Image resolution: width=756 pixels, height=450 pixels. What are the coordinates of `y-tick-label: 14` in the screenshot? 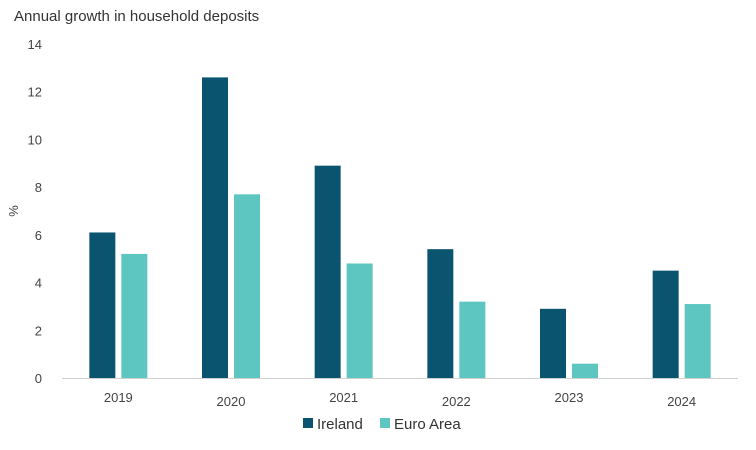 It's located at (35, 44).